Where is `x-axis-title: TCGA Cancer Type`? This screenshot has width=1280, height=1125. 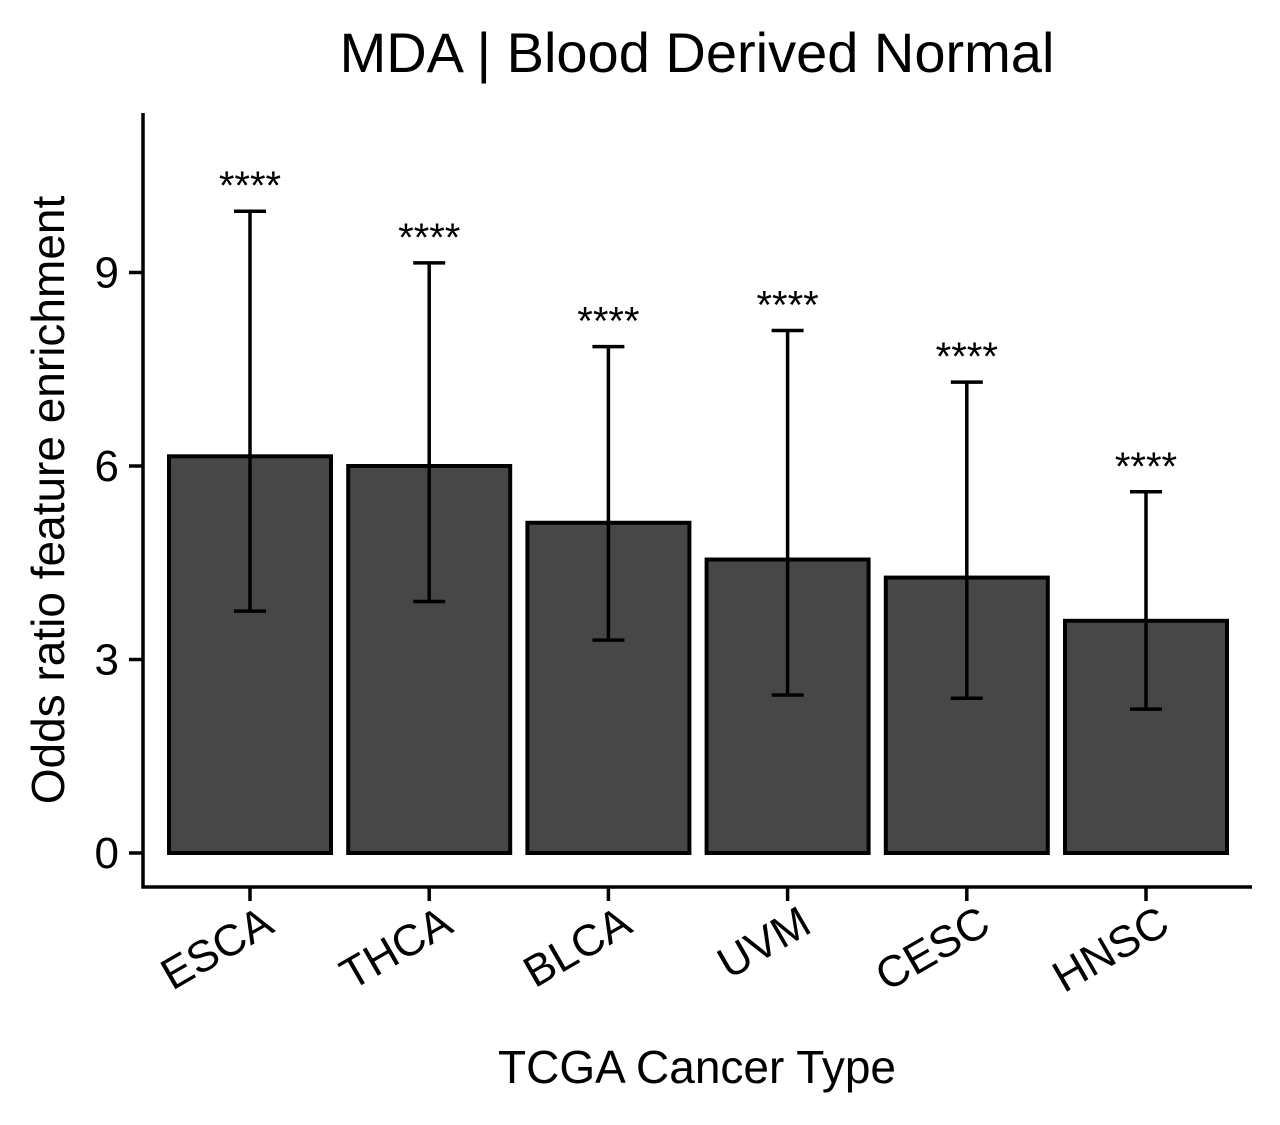 x-axis-title: TCGA Cancer Type is located at coordinates (697, 1067).